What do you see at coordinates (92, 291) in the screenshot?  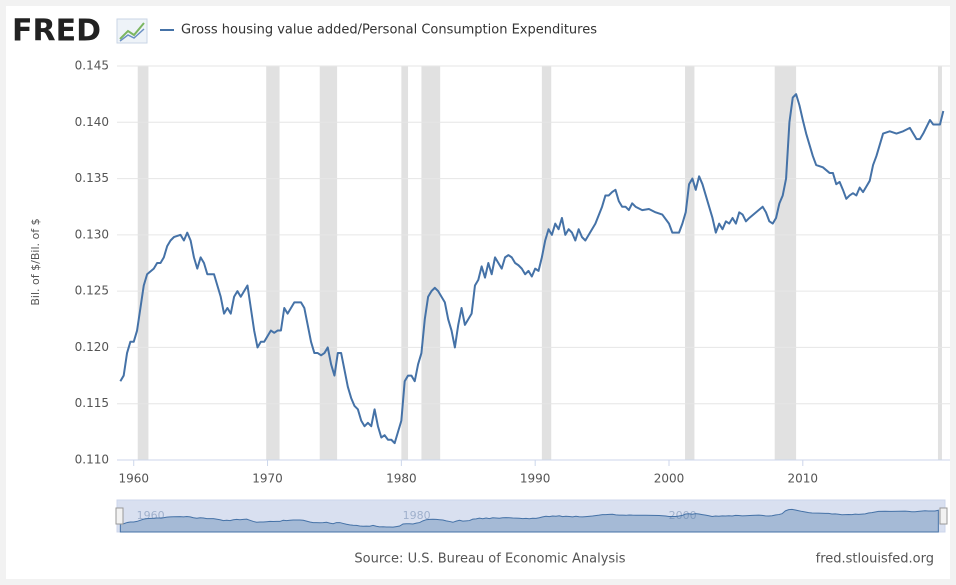 I see `y-tick-label: 0.125` at bounding box center [92, 291].